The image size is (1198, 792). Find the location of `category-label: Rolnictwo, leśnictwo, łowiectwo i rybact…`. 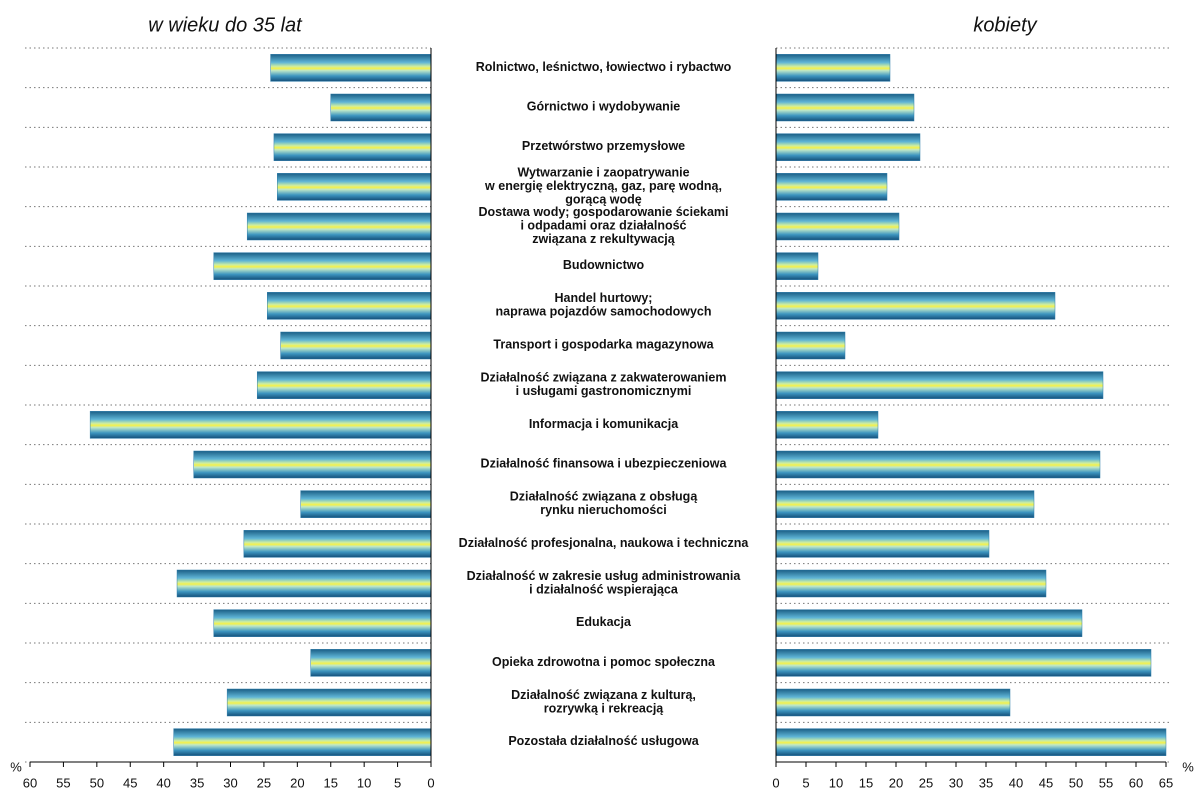

category-label: Rolnictwo, leśnictwo, łowiectwo i rybact… is located at coordinates (604, 67).